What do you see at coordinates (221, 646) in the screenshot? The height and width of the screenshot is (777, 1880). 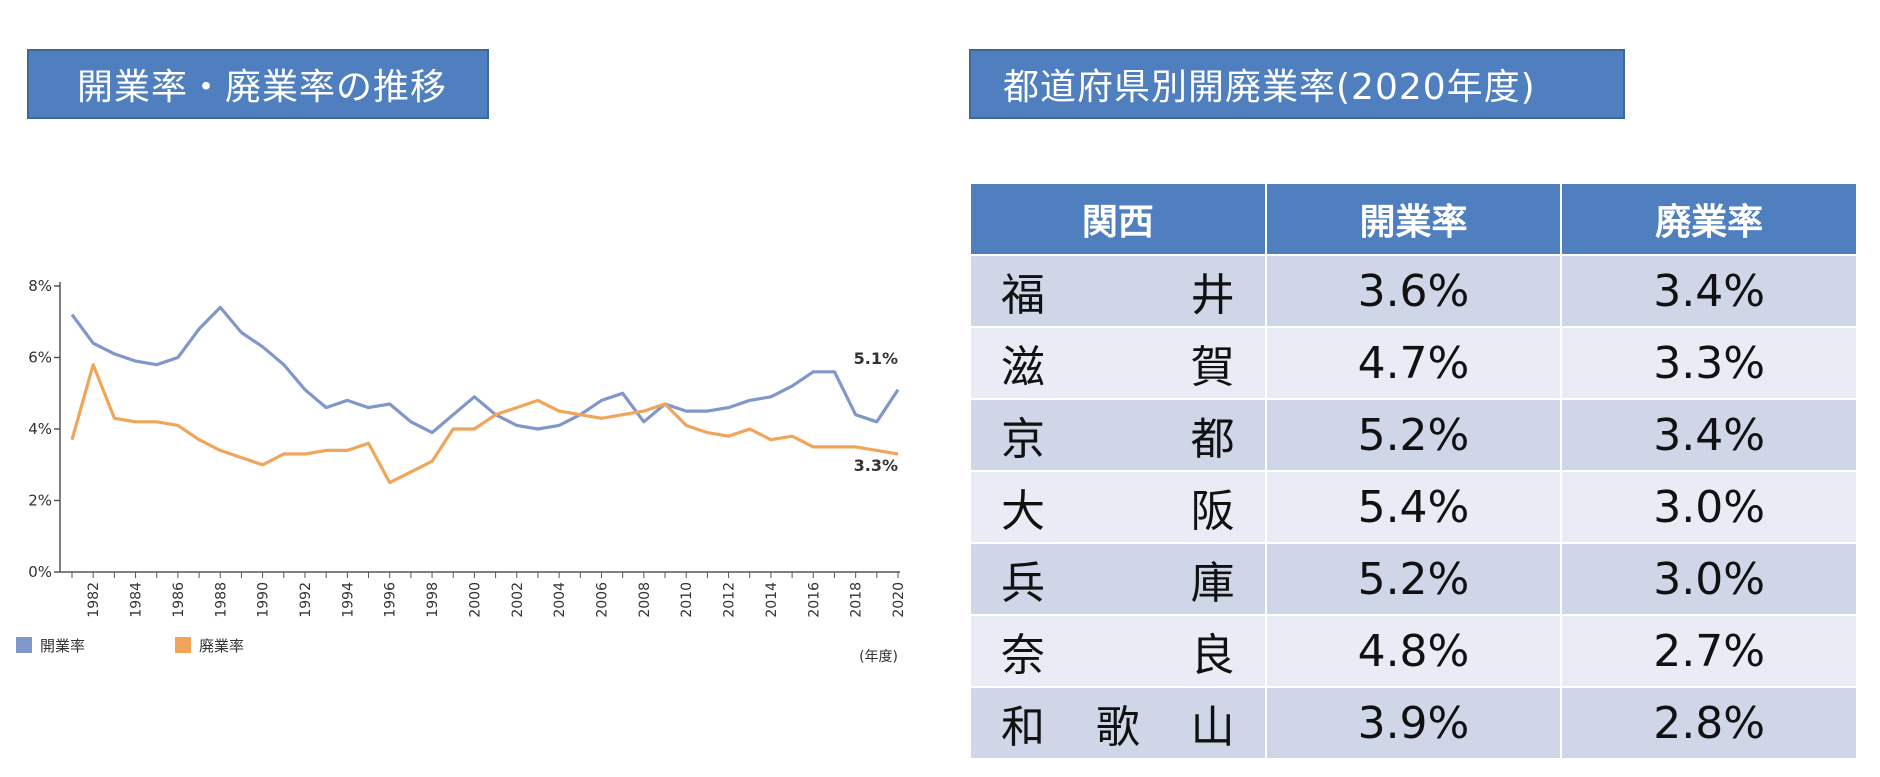 I see `legend-label: 廃業率` at bounding box center [221, 646].